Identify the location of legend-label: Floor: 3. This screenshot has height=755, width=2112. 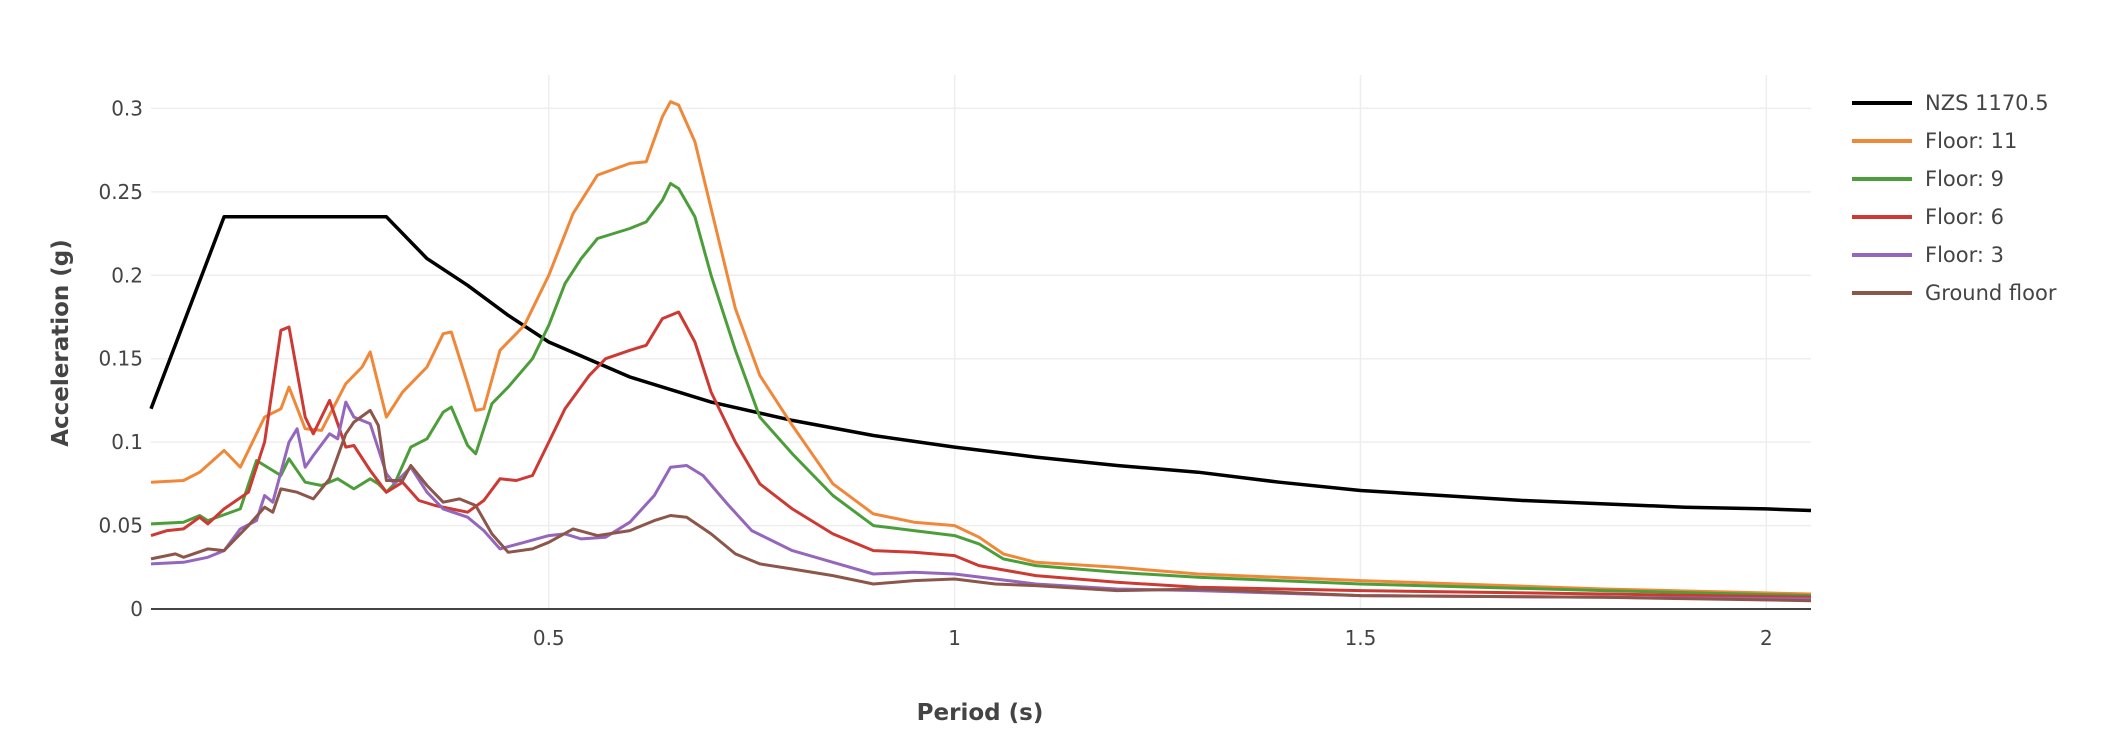
(1964, 255).